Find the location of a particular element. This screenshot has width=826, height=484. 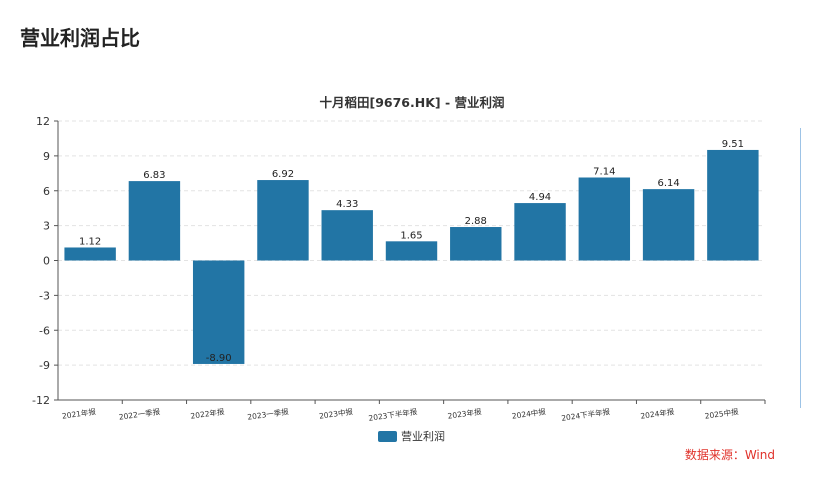

x-tick-label: 2024下半年报 is located at coordinates (586, 414).